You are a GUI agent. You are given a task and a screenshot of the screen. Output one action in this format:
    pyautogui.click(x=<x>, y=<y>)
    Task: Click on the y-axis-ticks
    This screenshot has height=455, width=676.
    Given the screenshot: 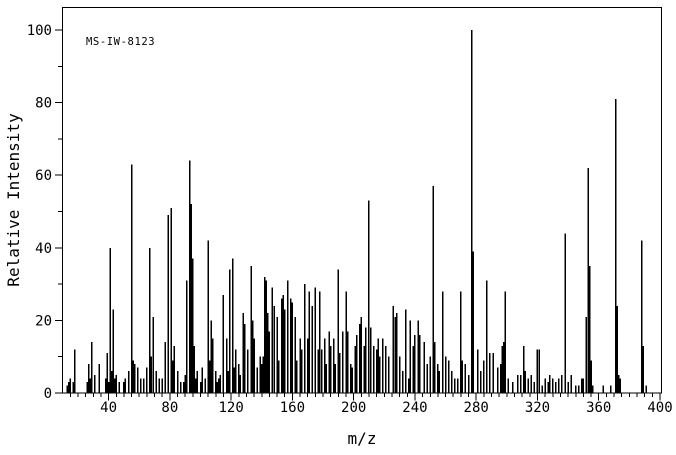 What is the action you would take?
    pyautogui.click(x=58, y=211)
    